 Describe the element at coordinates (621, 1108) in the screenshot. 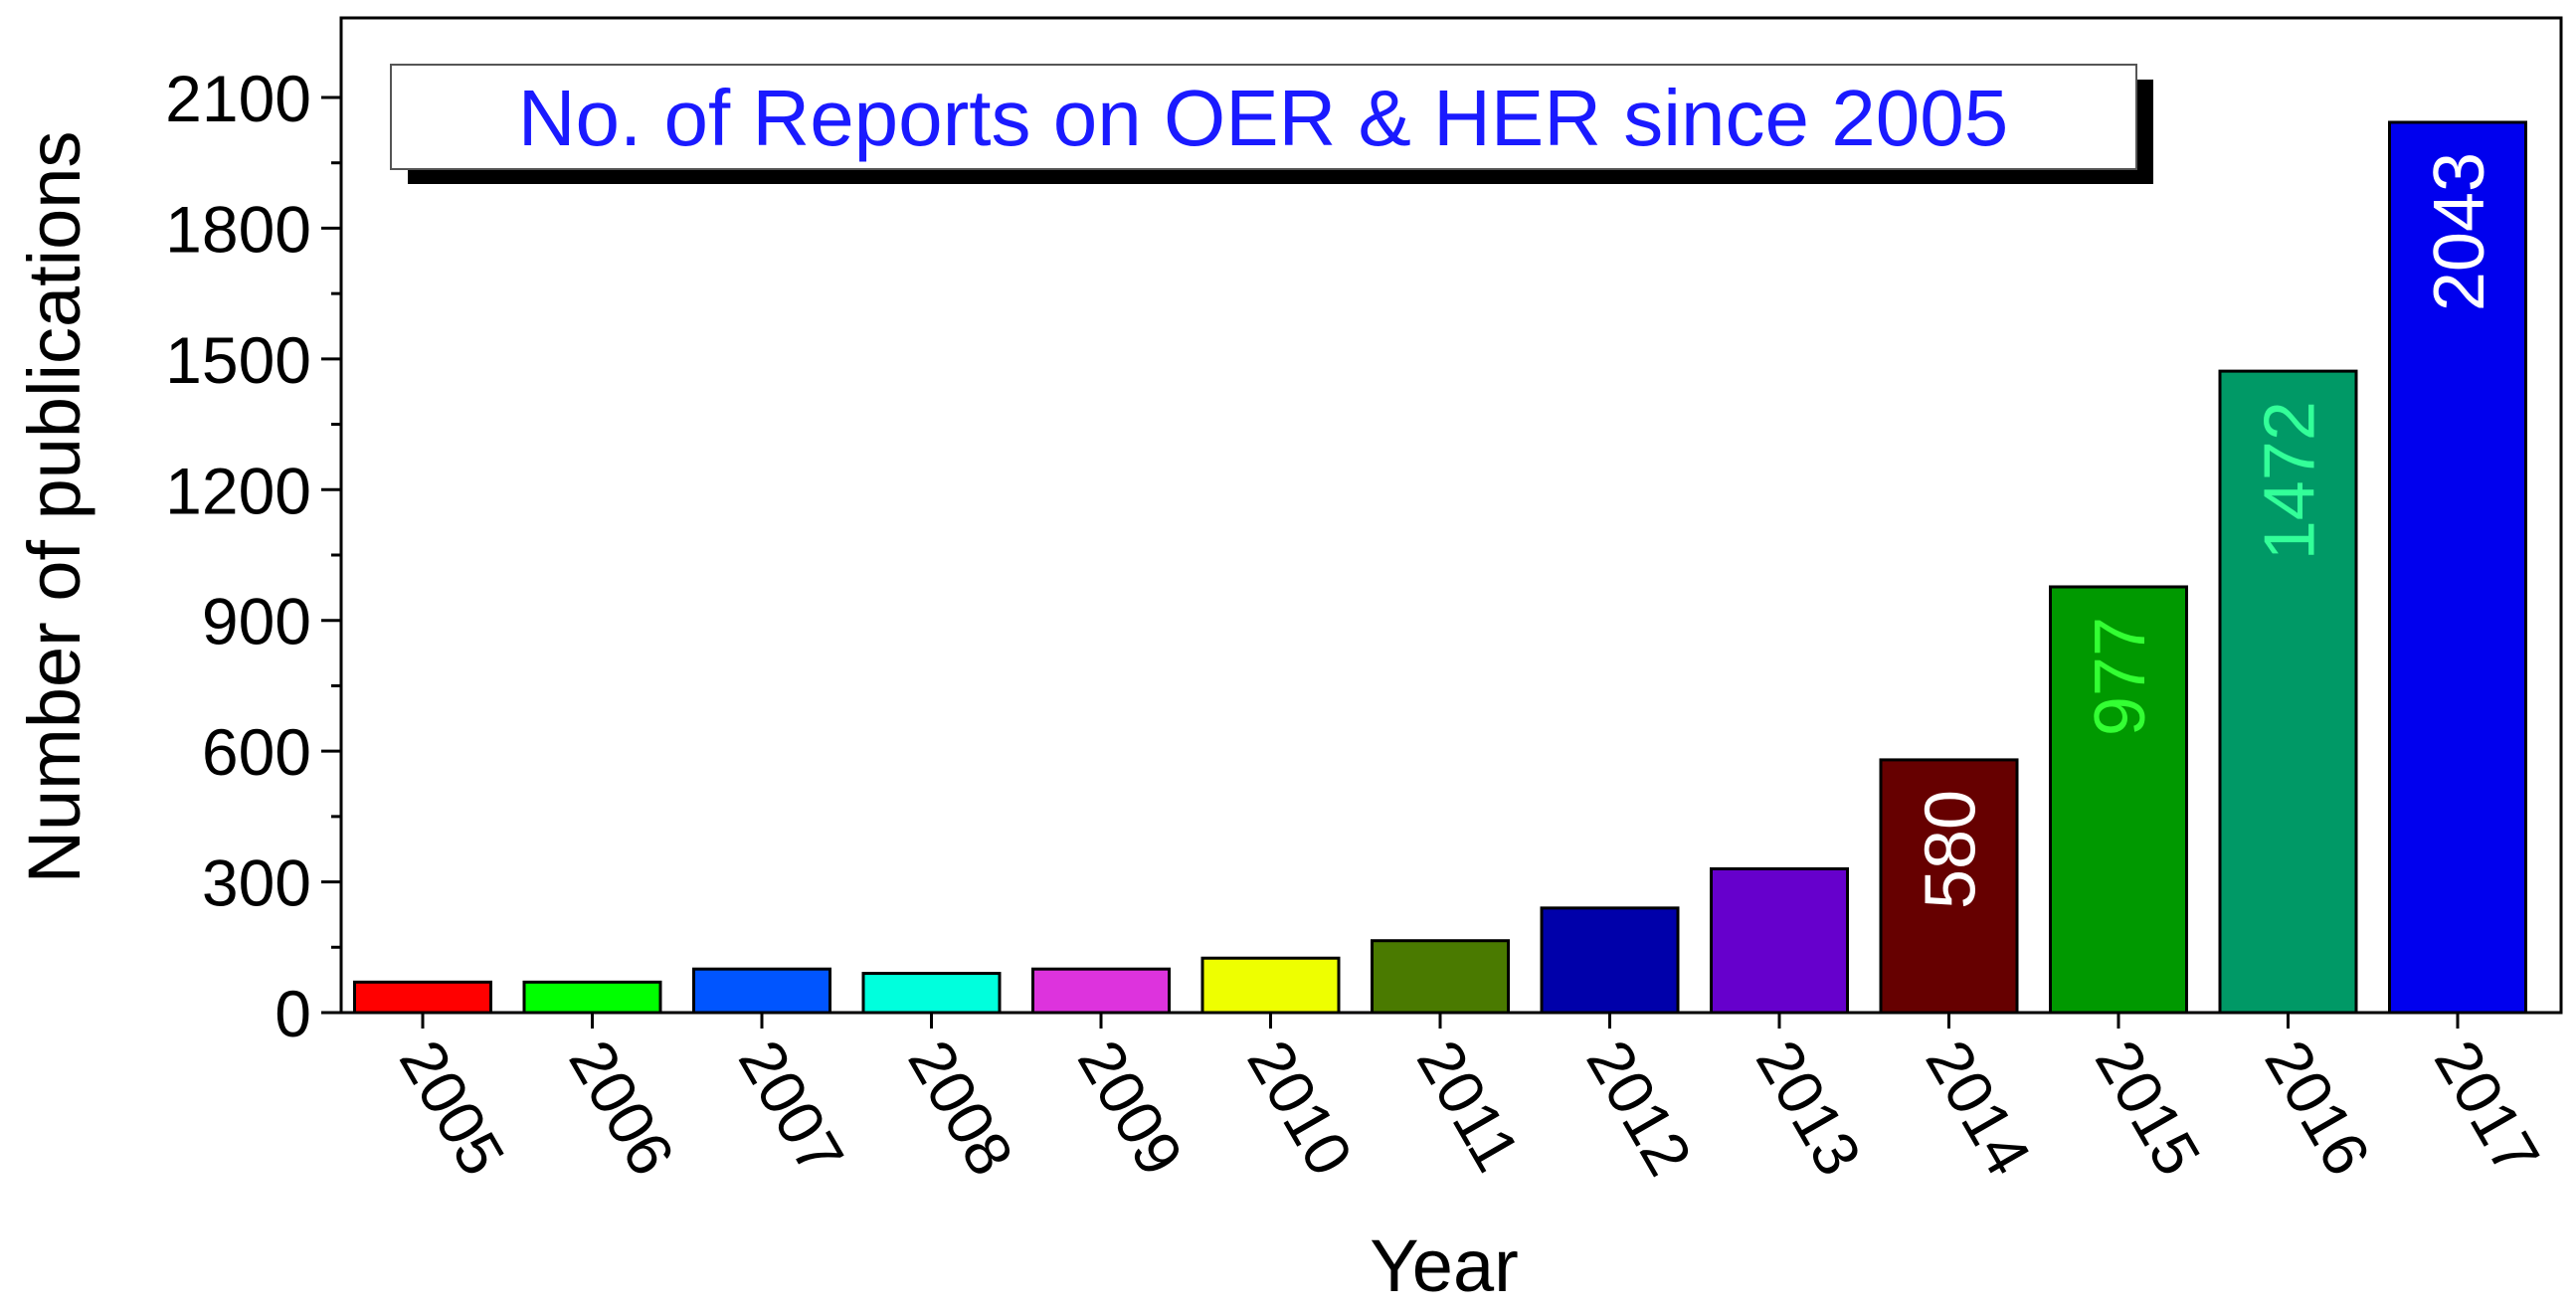

I see `x-tick-label-2006: 2006` at that location.